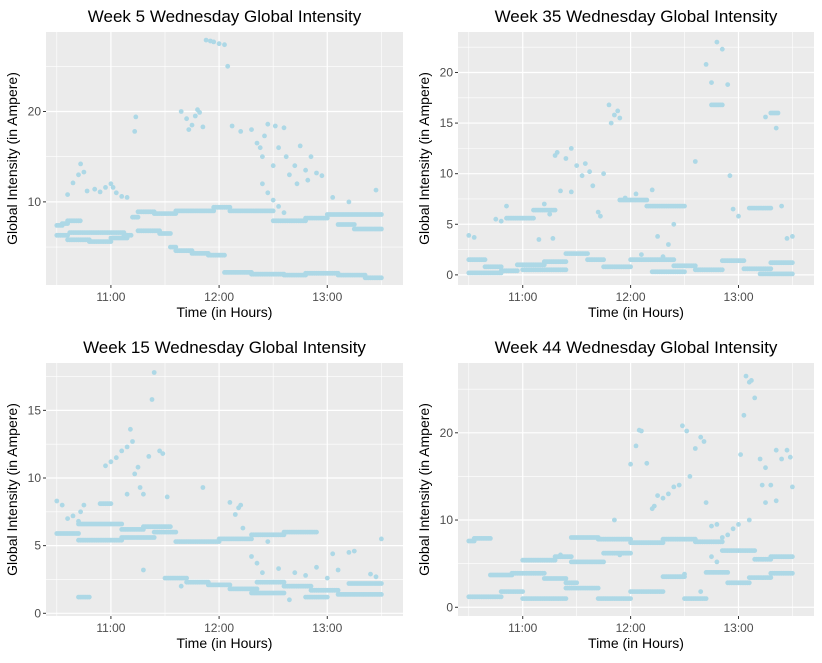  What do you see at coordinates (447, 123) in the screenshot?
I see `y-tick-label: 15` at bounding box center [447, 123].